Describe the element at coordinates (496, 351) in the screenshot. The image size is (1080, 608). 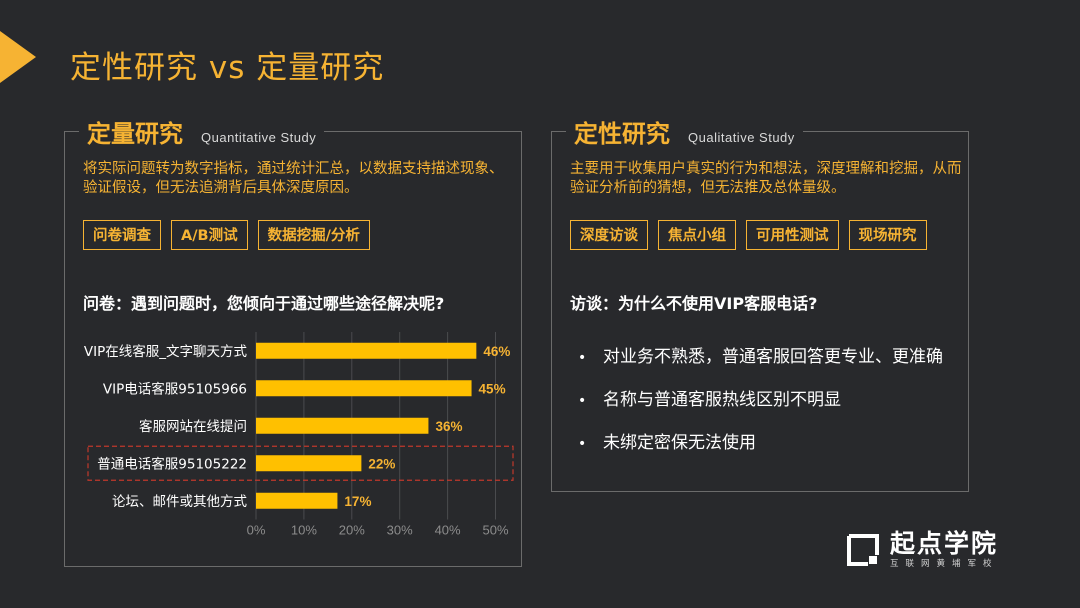
I see `value-label: 46%` at that location.